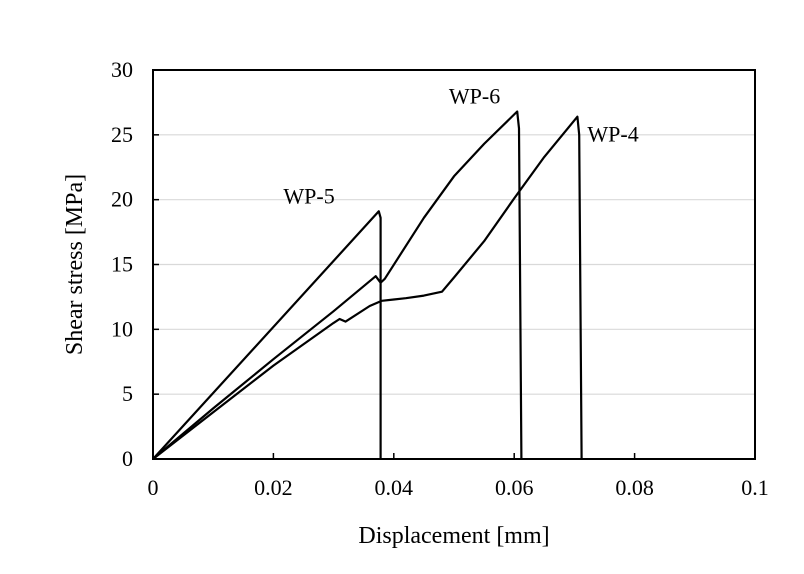  Describe the element at coordinates (453, 536) in the screenshot. I see `x-axis-title: Displacement [mm]` at that location.